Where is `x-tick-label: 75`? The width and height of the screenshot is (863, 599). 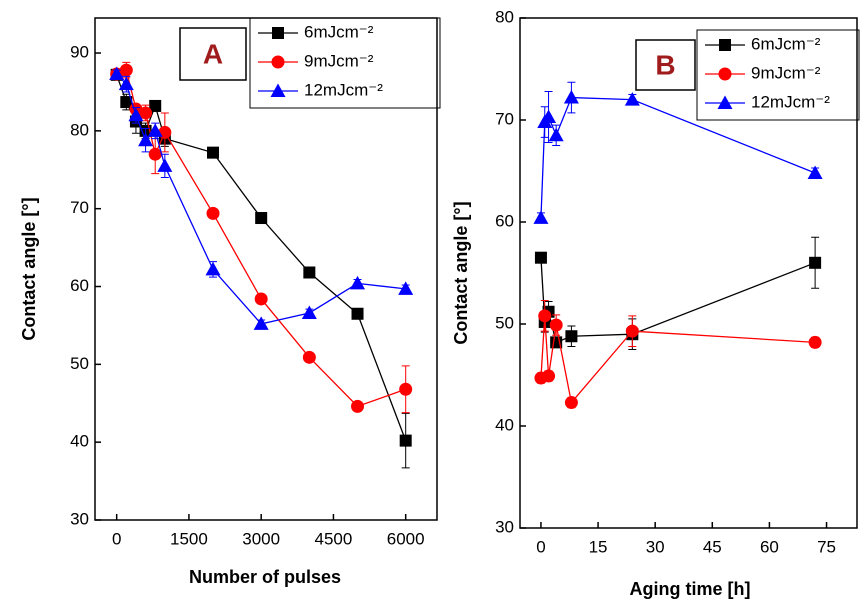
x-tick-label: 75 is located at coordinates (826, 546).